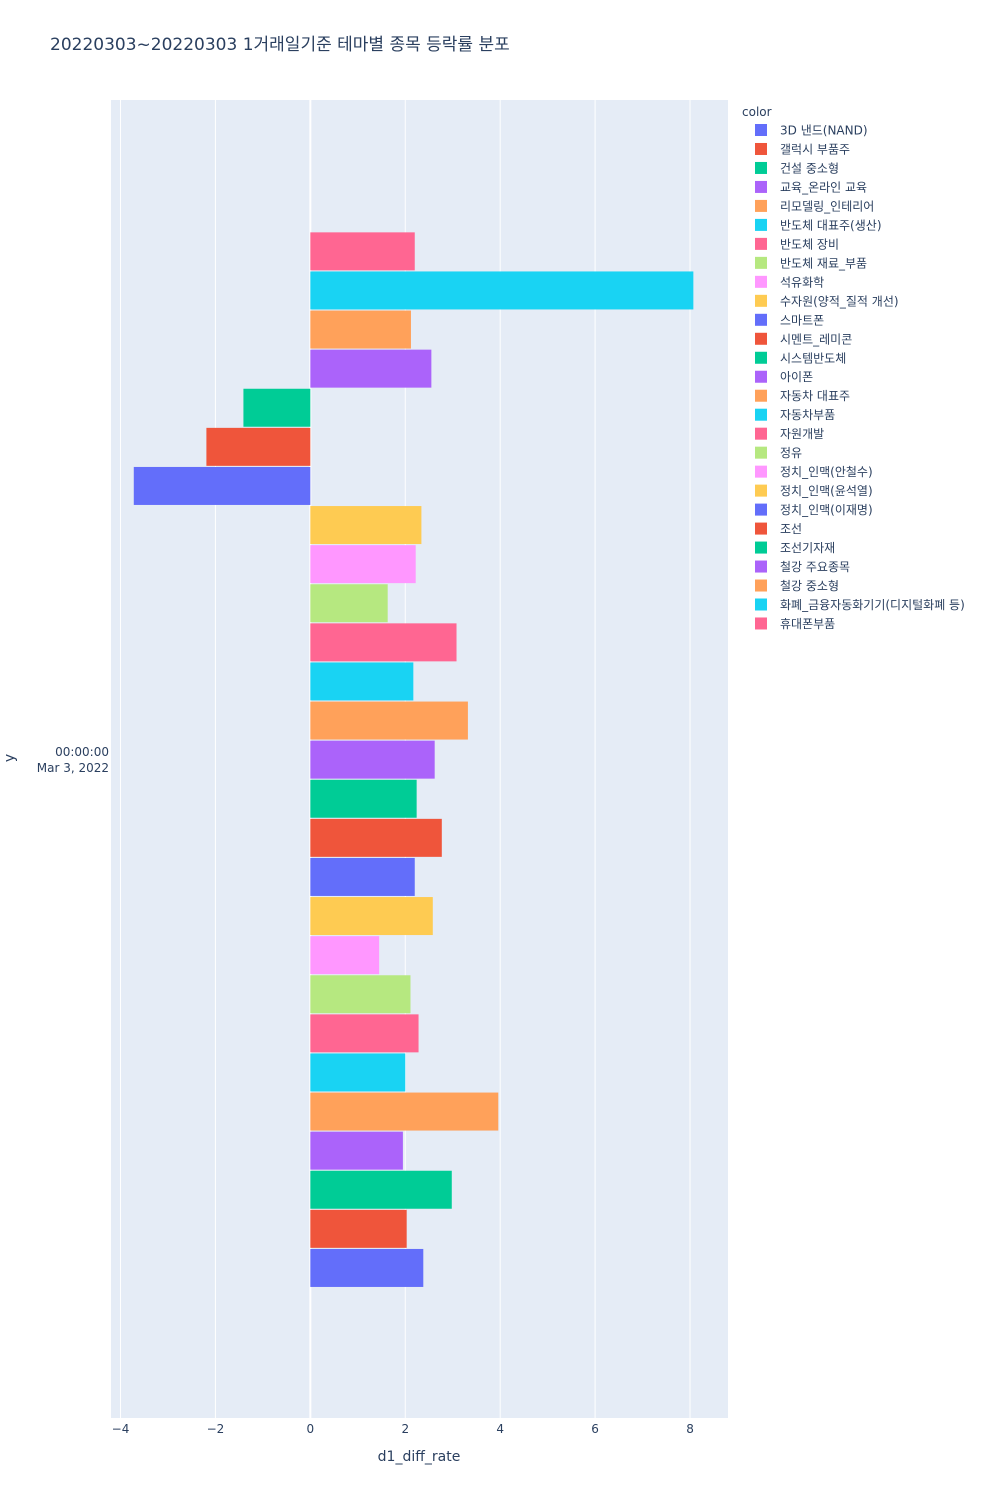  What do you see at coordinates (791, 529) in the screenshot?
I see `legend-label: 조선` at bounding box center [791, 529].